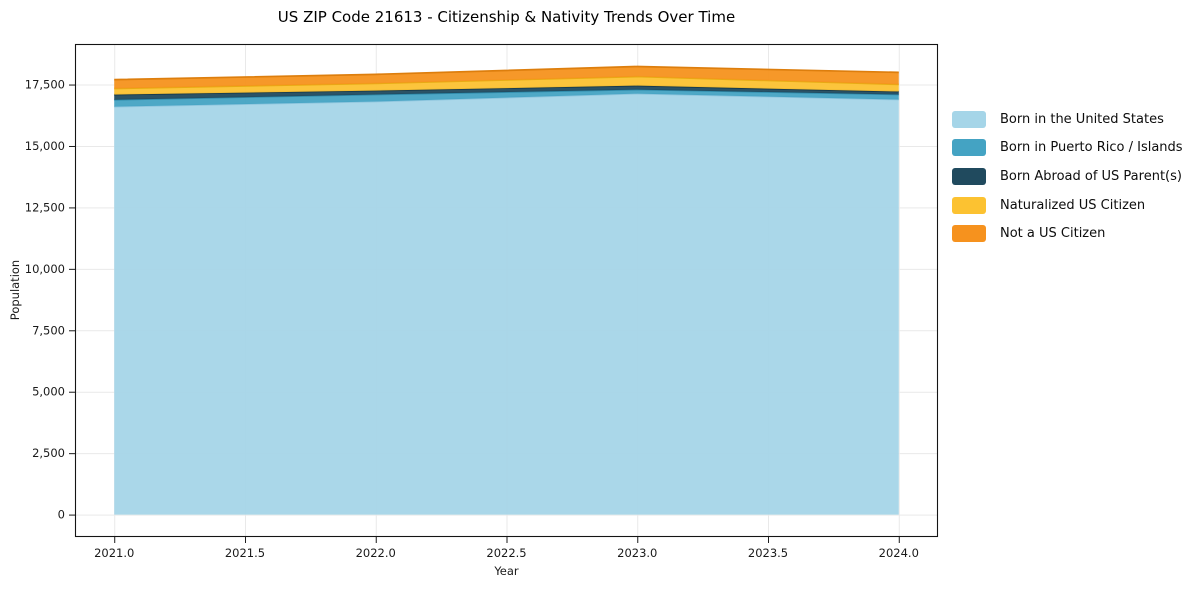  I want to click on area-naturalized-us-citizen, so click(506, 85).